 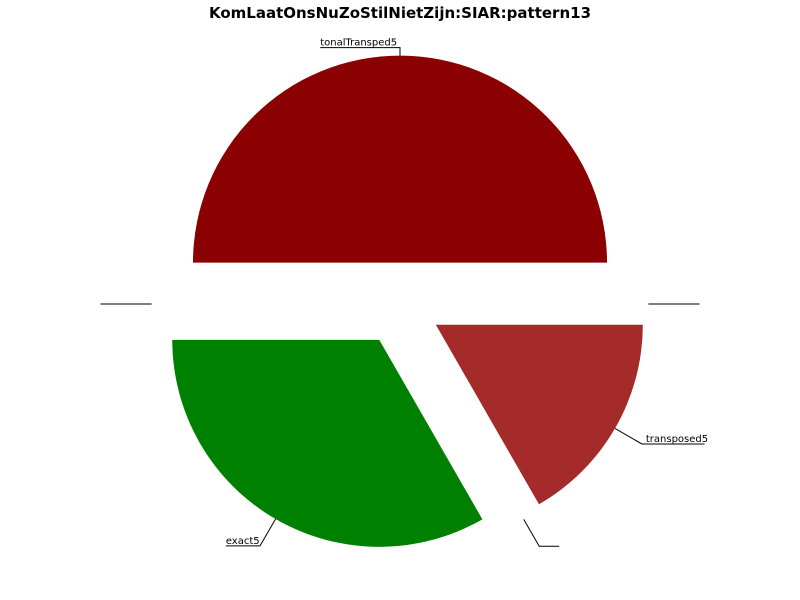 I want to click on pie-slice-transposed5, so click(x=539, y=414).